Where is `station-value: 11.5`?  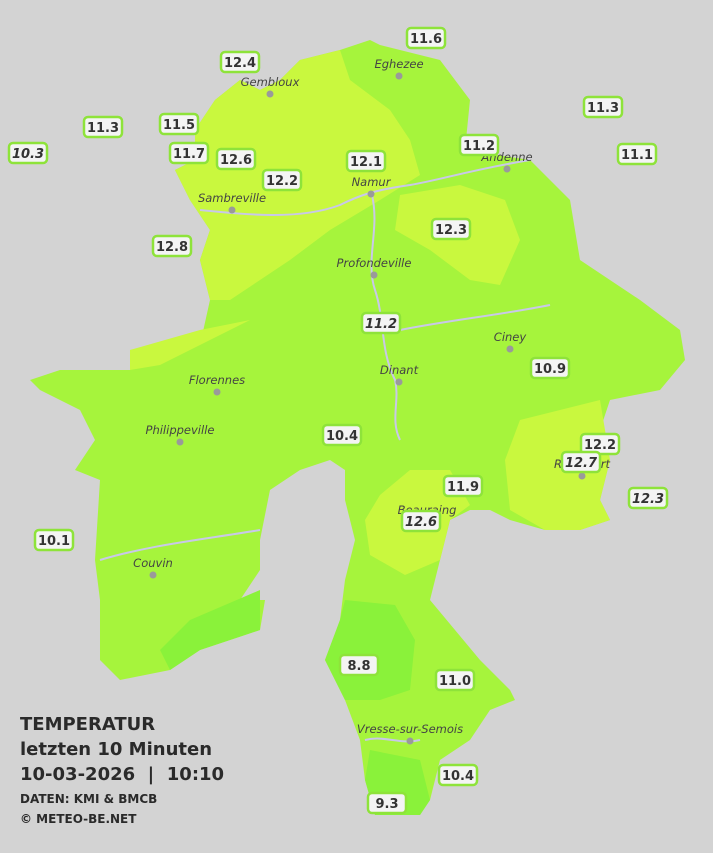
station-value: 11.5 is located at coordinates (179, 125).